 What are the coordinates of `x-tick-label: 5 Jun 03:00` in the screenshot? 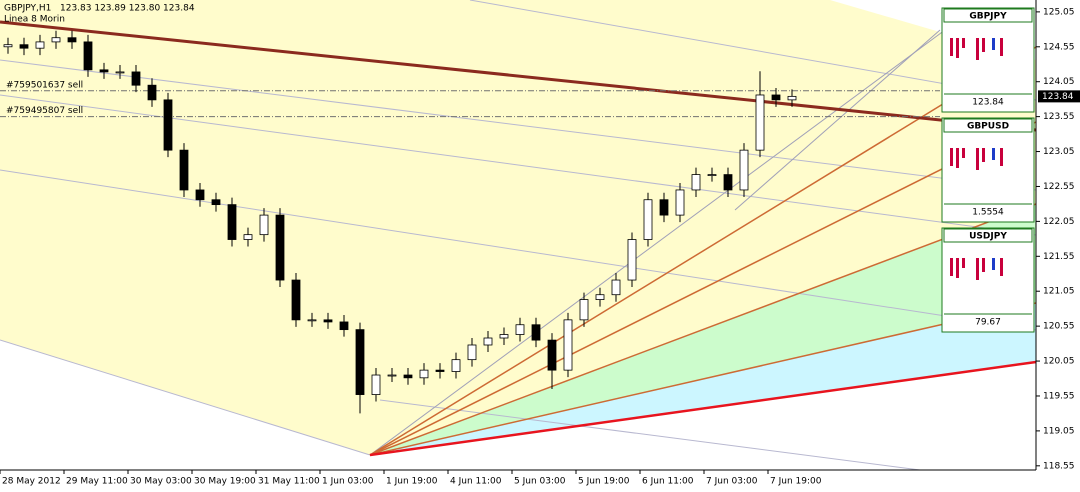 It's located at (540, 482).